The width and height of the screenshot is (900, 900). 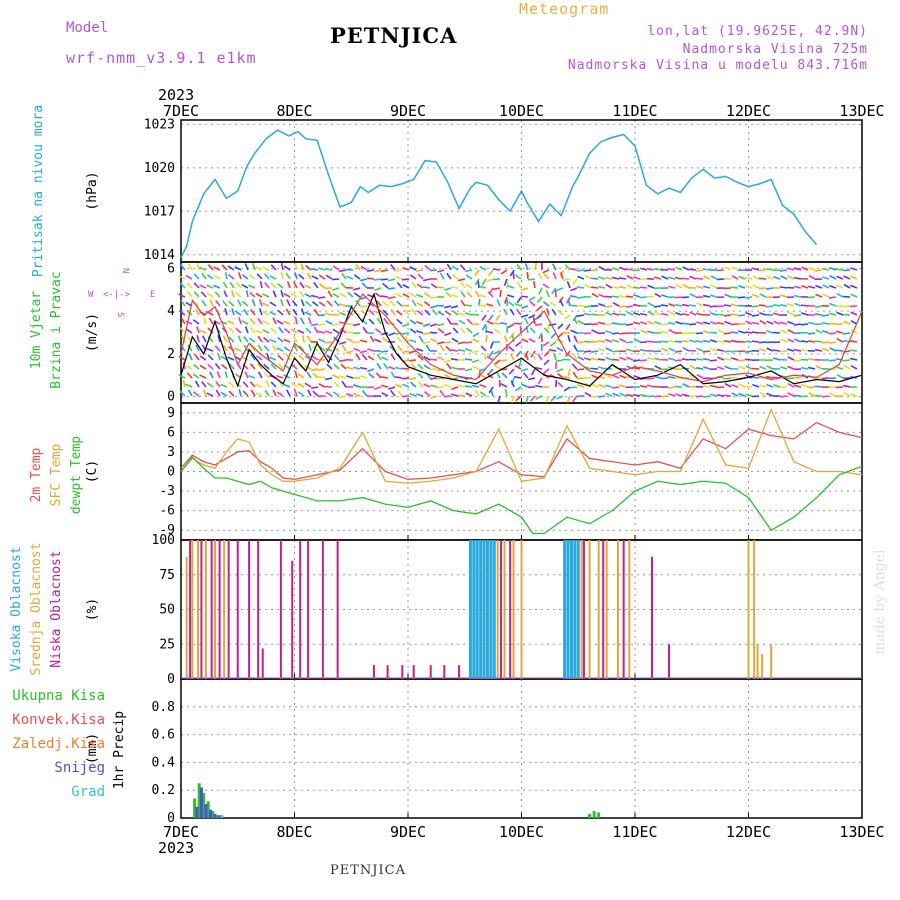 I want to click on cloud-high-bar, so click(x=494, y=609).